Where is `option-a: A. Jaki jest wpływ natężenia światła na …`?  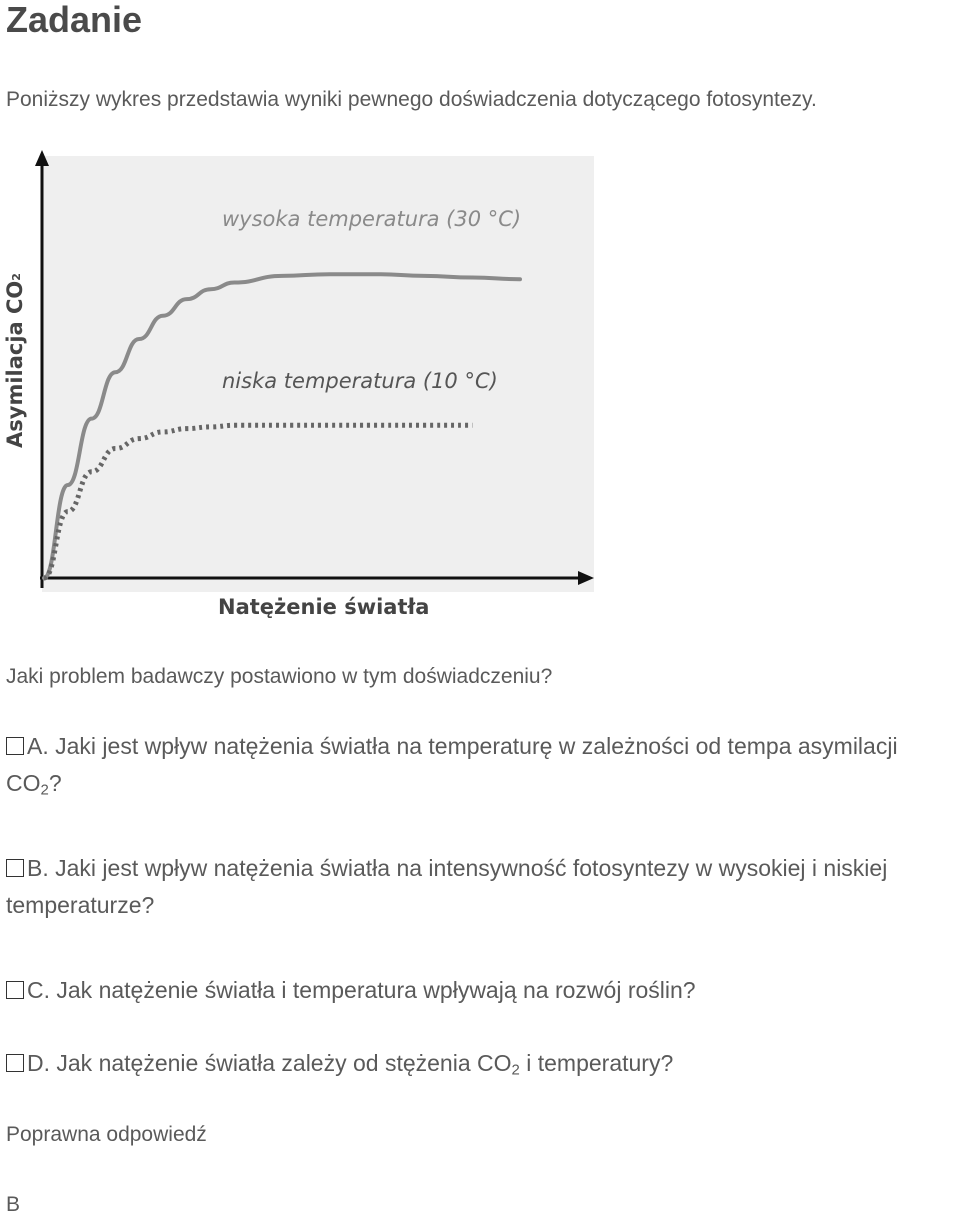
option-a: A. Jaki jest wpływ natężenia światła na … is located at coordinates (481, 768).